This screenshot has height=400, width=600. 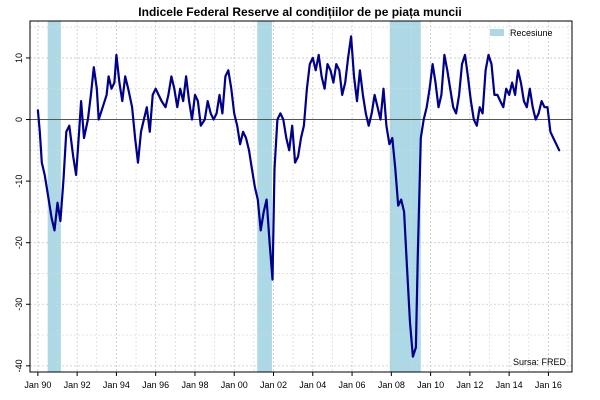 What do you see at coordinates (352, 385) in the screenshot?
I see `x-tick-label-8: Jan 06` at bounding box center [352, 385].